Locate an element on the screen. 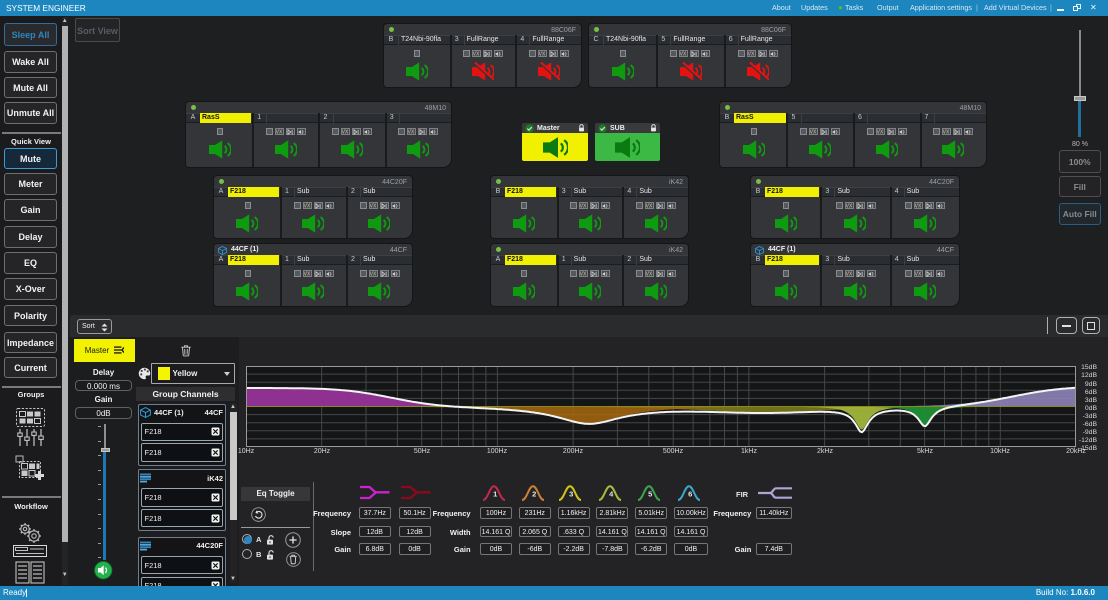  svg-text: 2 is located at coordinates (534, 493).